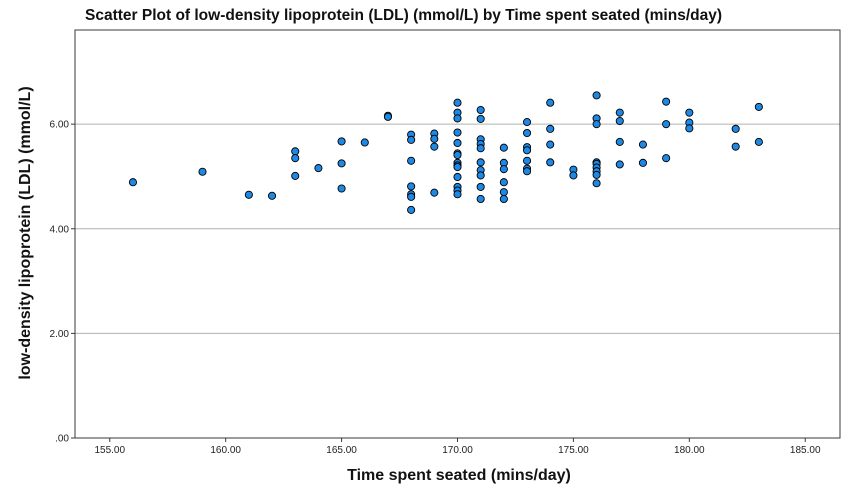 The height and width of the screenshot is (500, 850). Describe the element at coordinates (60, 229) in the screenshot. I see `y-tick-label: 4.00` at that location.